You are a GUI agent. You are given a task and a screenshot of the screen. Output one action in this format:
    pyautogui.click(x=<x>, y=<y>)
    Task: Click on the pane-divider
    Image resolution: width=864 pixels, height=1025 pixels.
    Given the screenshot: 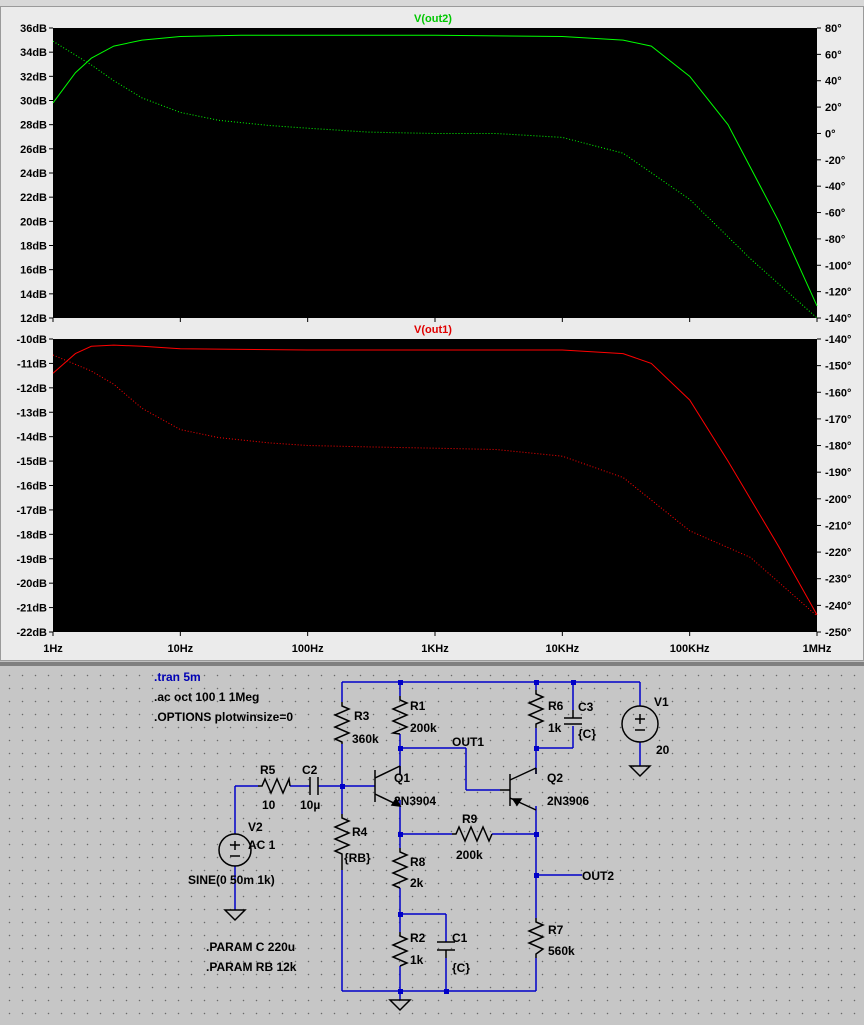 What is the action you would take?
    pyautogui.click(x=432, y=664)
    